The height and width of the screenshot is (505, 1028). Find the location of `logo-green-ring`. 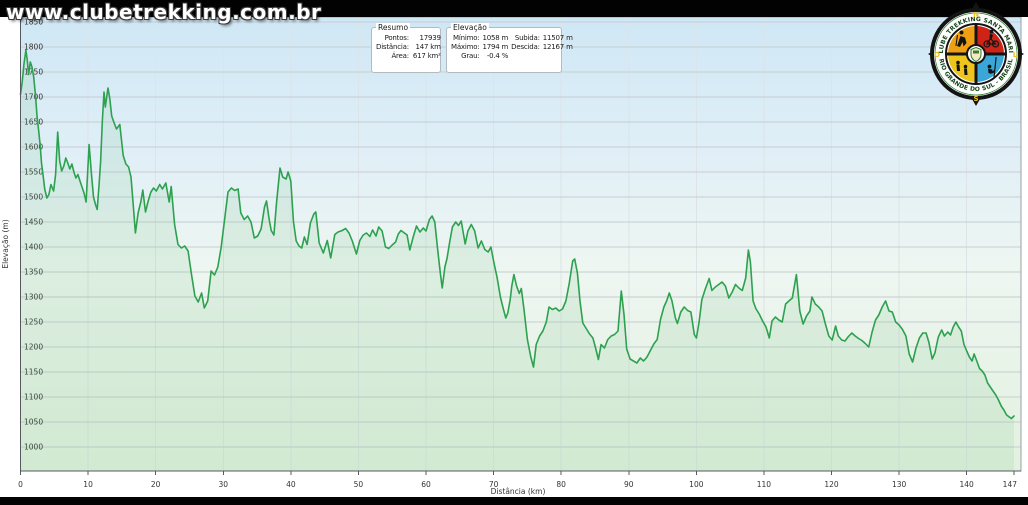

logo-green-ring is located at coordinates (976, 54).